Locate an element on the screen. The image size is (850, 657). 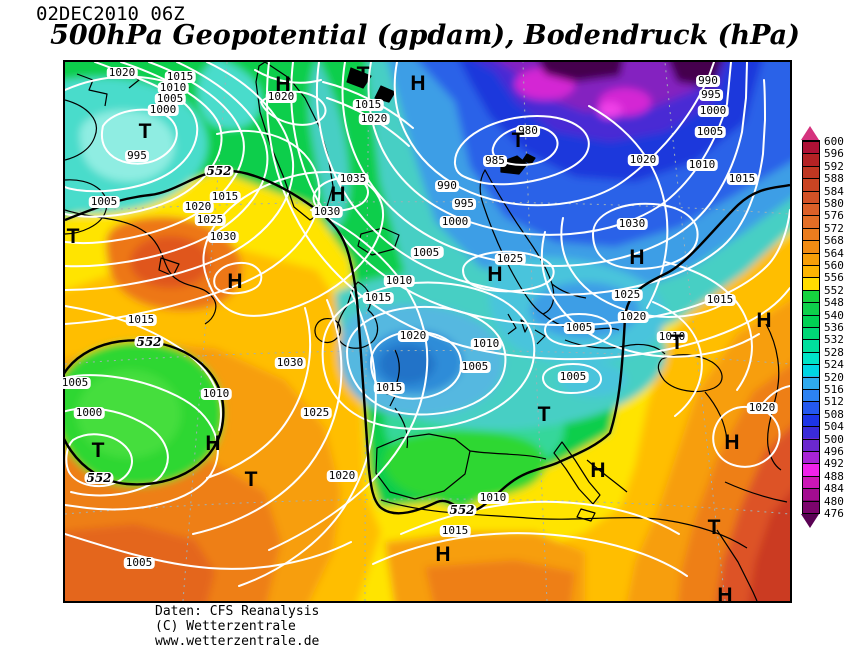
colorbar-value-label: 516 is located at coordinates (834, 389).